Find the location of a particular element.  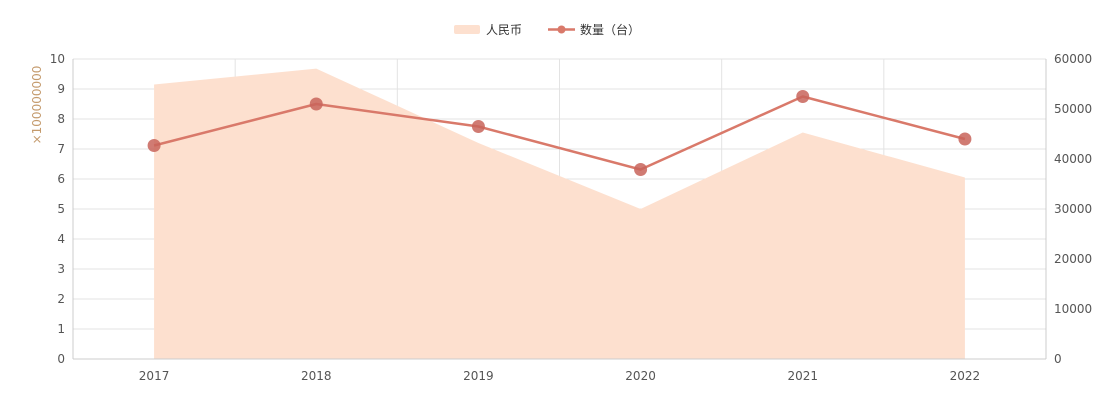

x-tick-label: 2017 is located at coordinates (154, 376).